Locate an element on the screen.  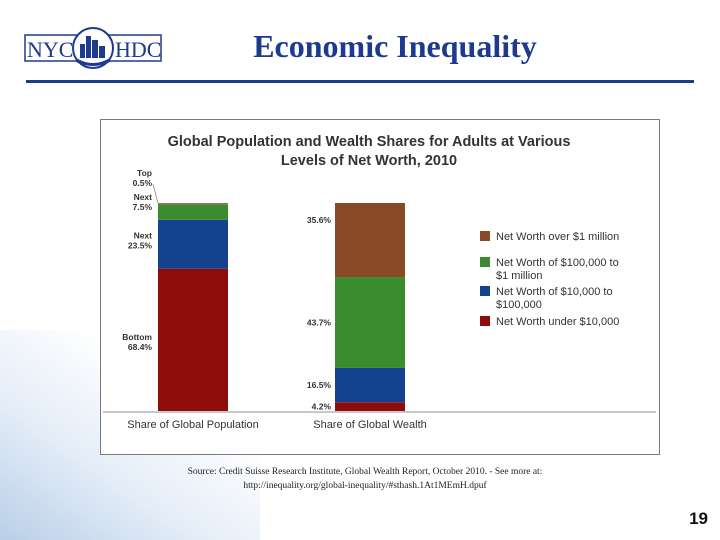
x-tick-label: Share of Global Wealth is located at coordinates (370, 425).